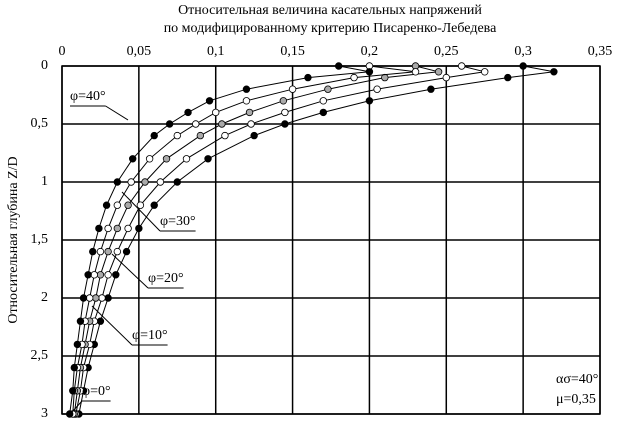 The image size is (624, 423). What do you see at coordinates (139, 51) in the screenshot?
I see `x-tick-label: 0,05` at bounding box center [139, 51].